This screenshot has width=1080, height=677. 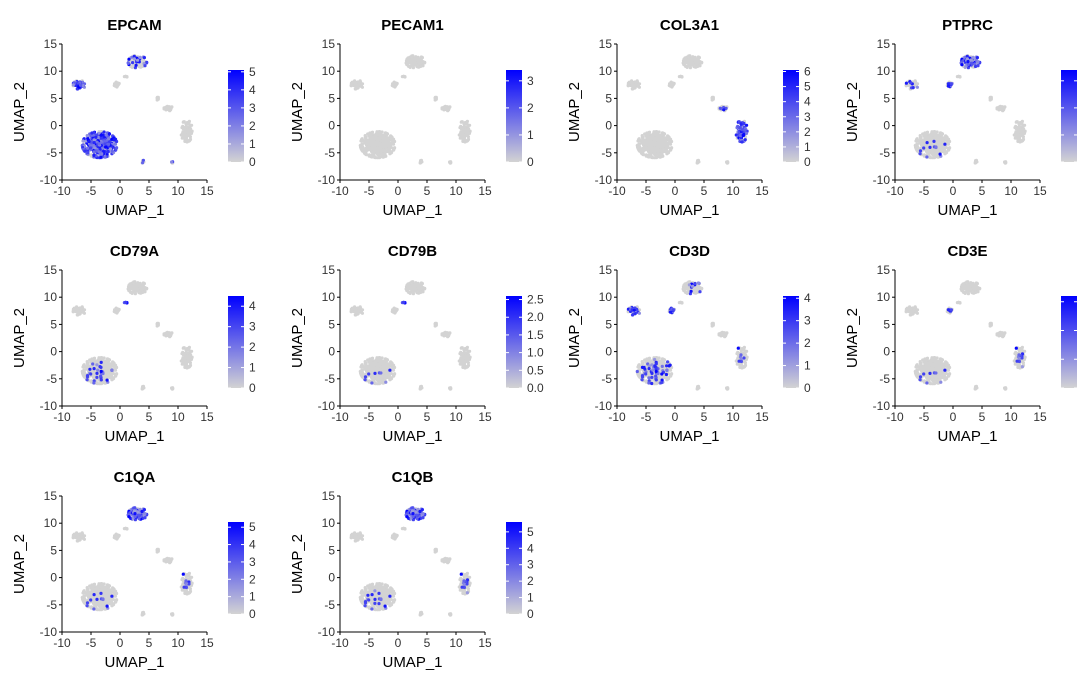 What do you see at coordinates (178, 417) in the screenshot?
I see `x-tick-label: 10` at bounding box center [178, 417].